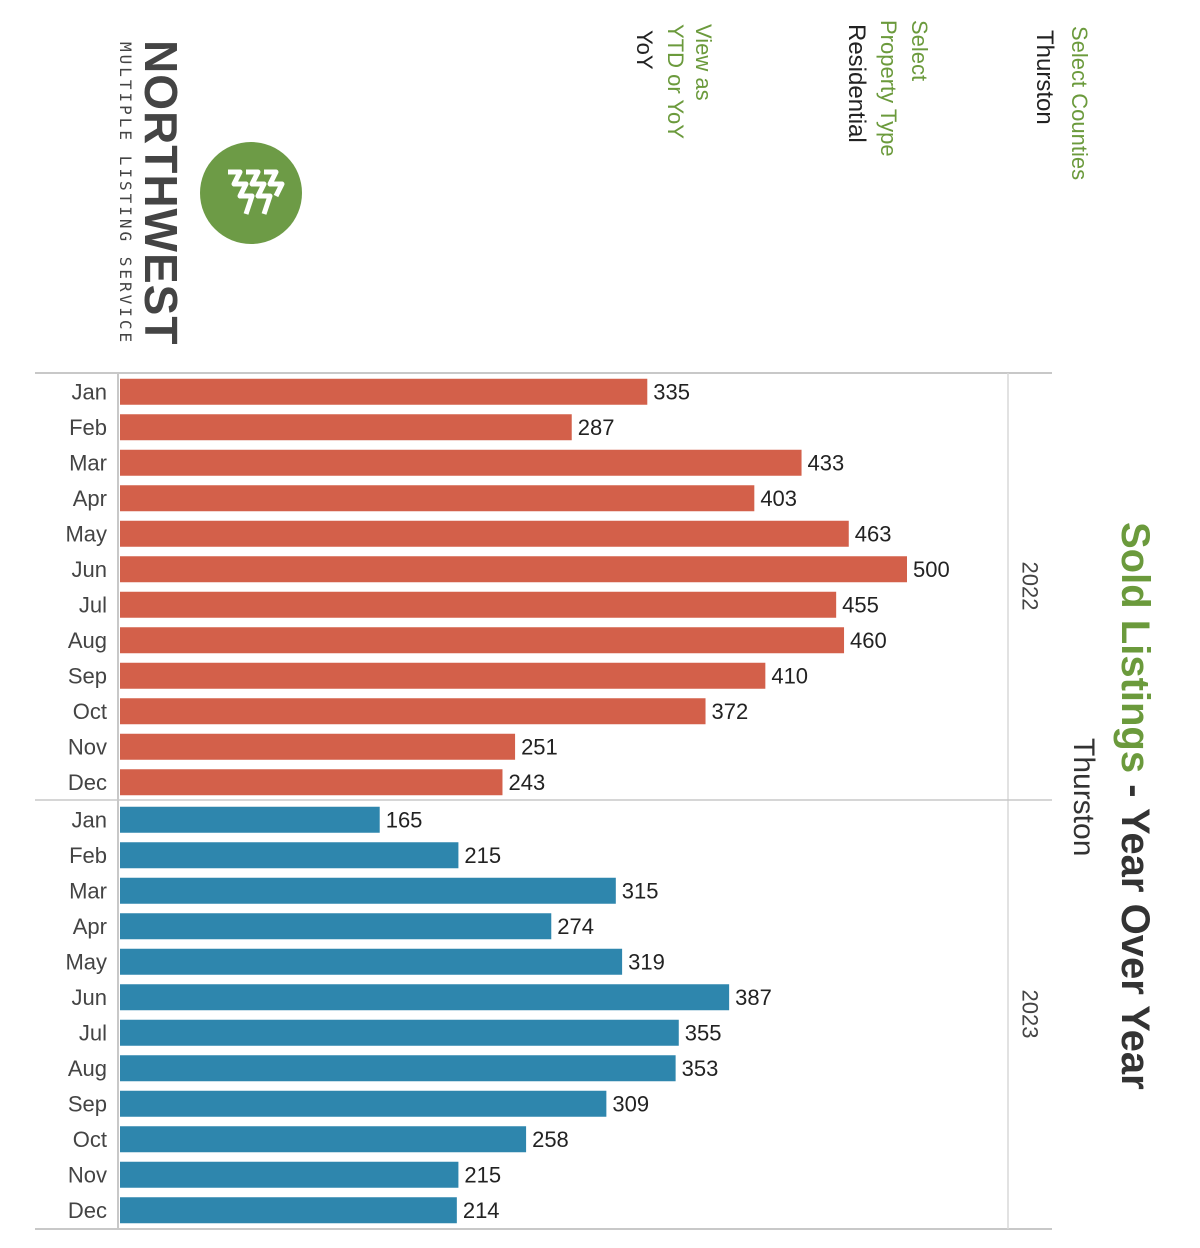 This screenshot has height=1248, width=1200. I want to click on data-label: 251, so click(539, 746).